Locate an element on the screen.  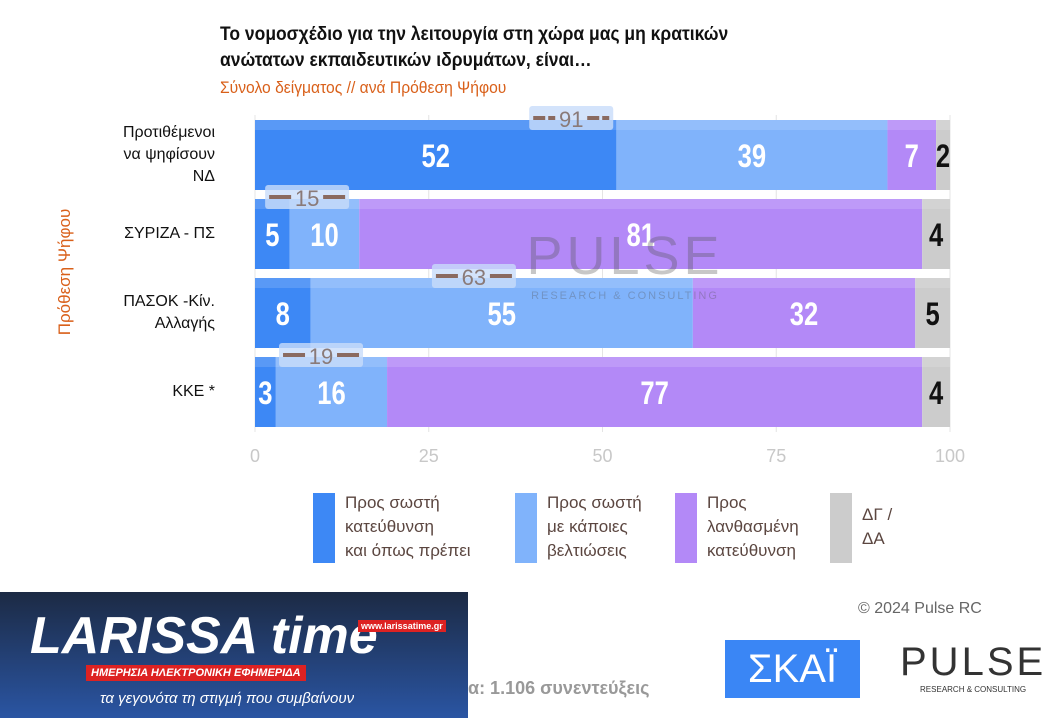
data-label: 52 is located at coordinates (435, 156).